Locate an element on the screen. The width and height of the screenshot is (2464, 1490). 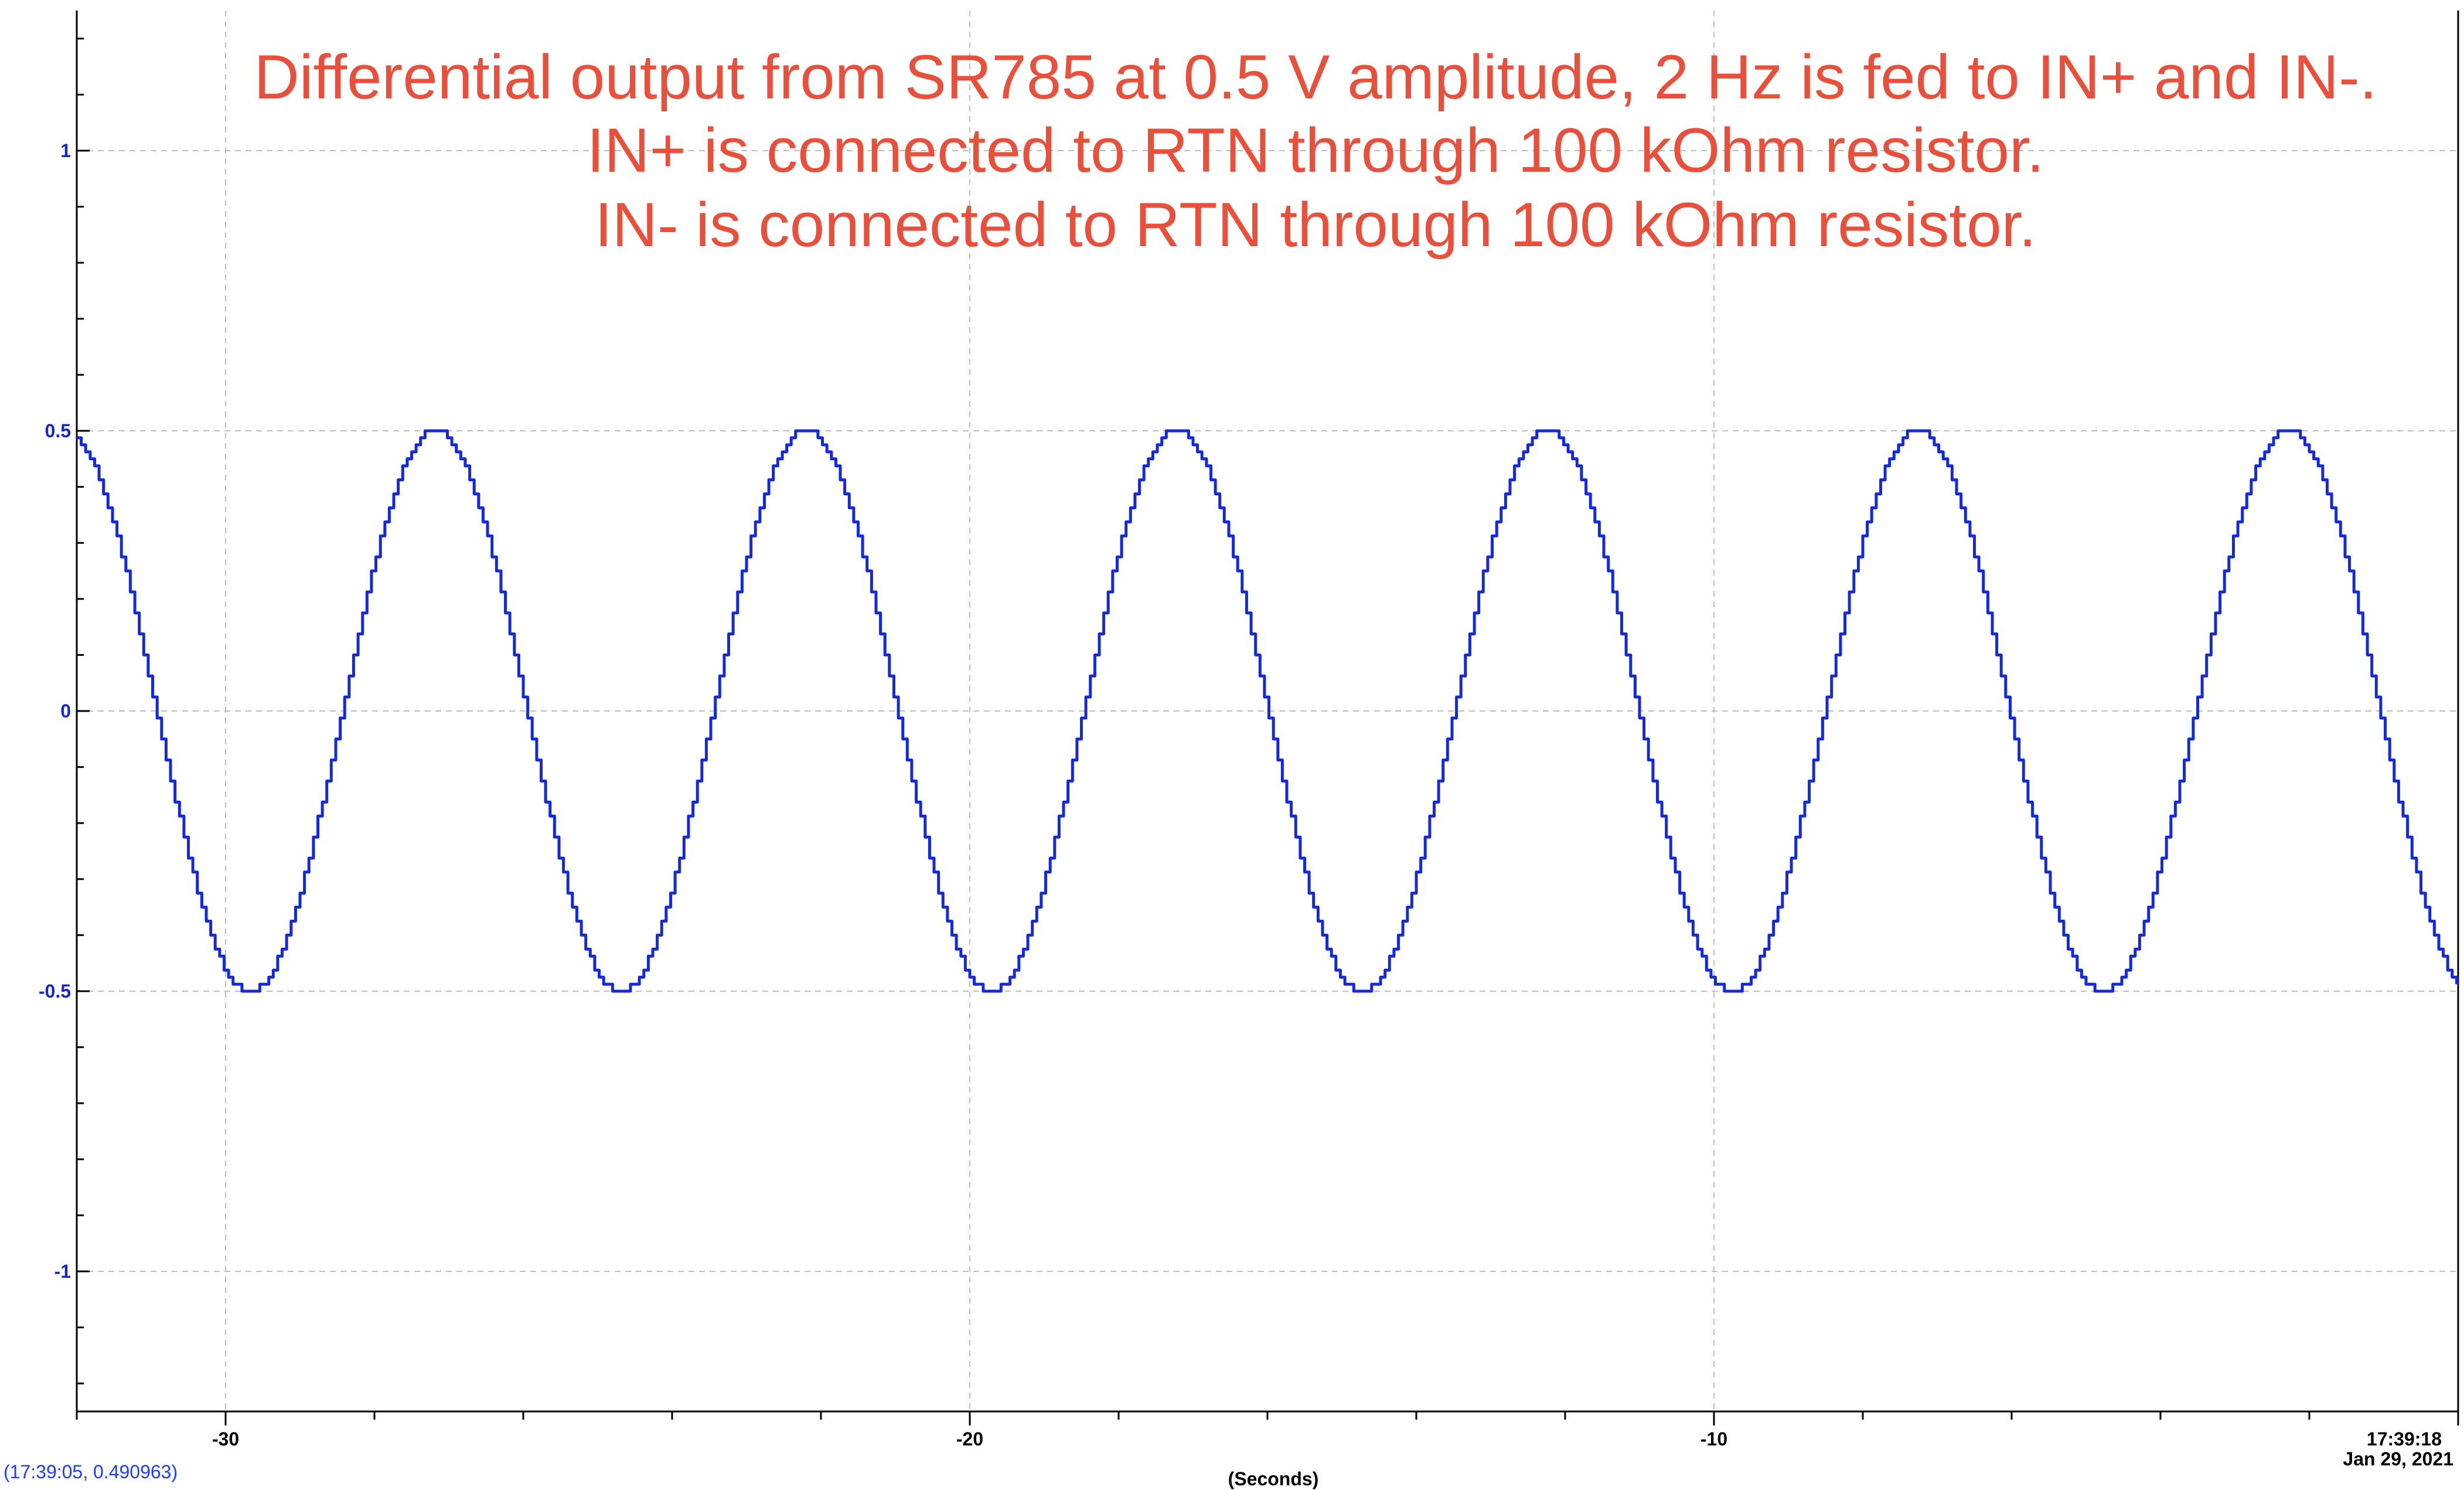
cursor-readout: (17:39:05, 0.490963) is located at coordinates (91, 1472).